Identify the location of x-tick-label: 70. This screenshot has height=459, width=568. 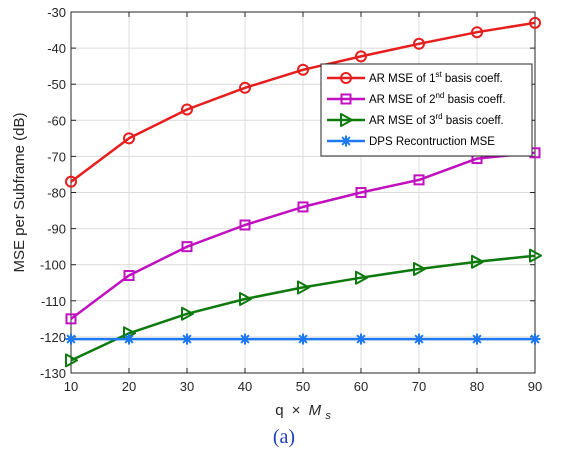
(419, 386).